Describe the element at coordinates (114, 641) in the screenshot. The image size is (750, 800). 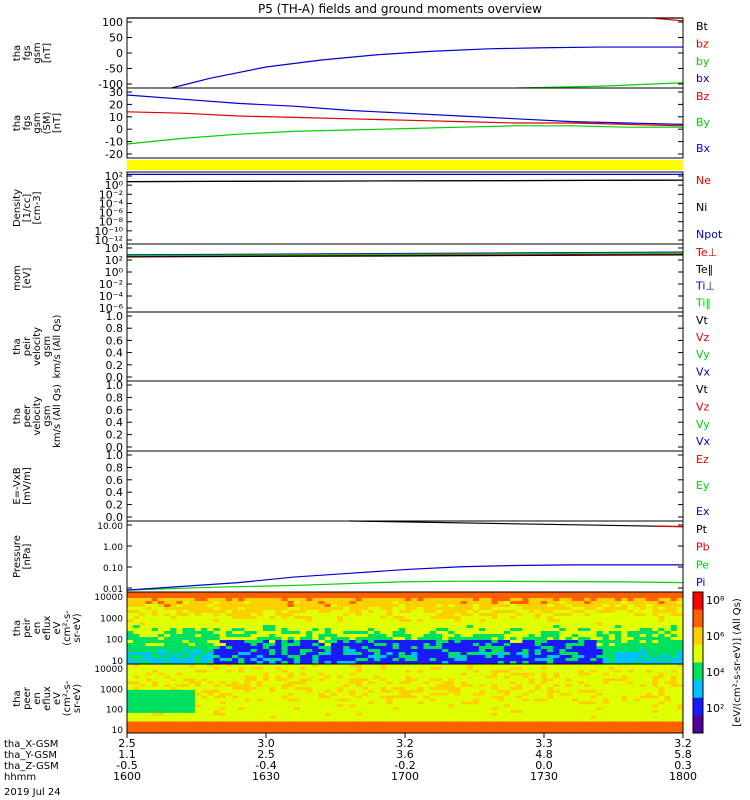
I see `panel-peir_spec-ytick-2: 100` at that location.